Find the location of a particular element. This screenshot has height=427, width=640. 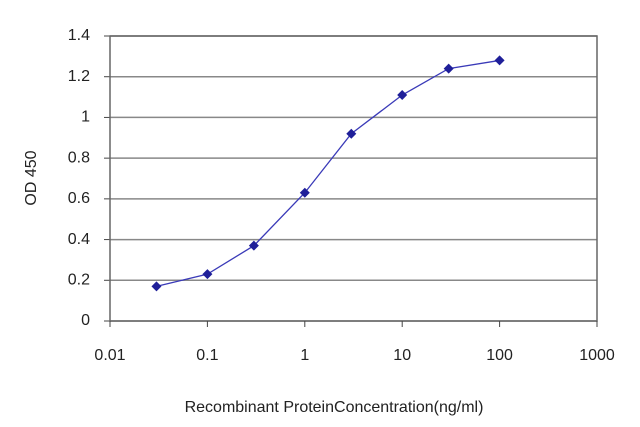

y-tick-label: 0.8 is located at coordinates (79, 157).